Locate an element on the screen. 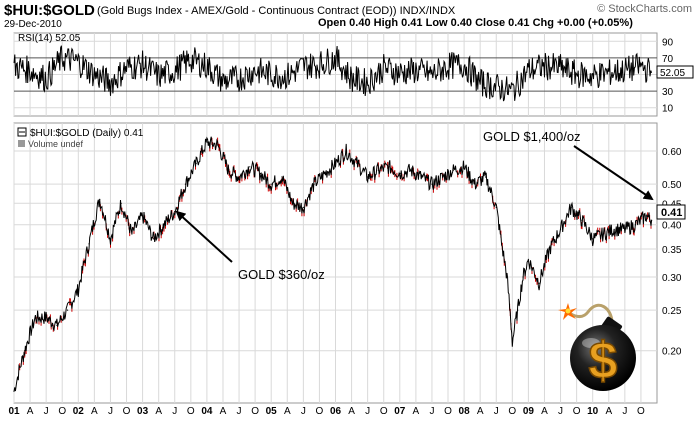 This screenshot has width=700, height=421. volume-label: Volume undef is located at coordinates (56, 144).